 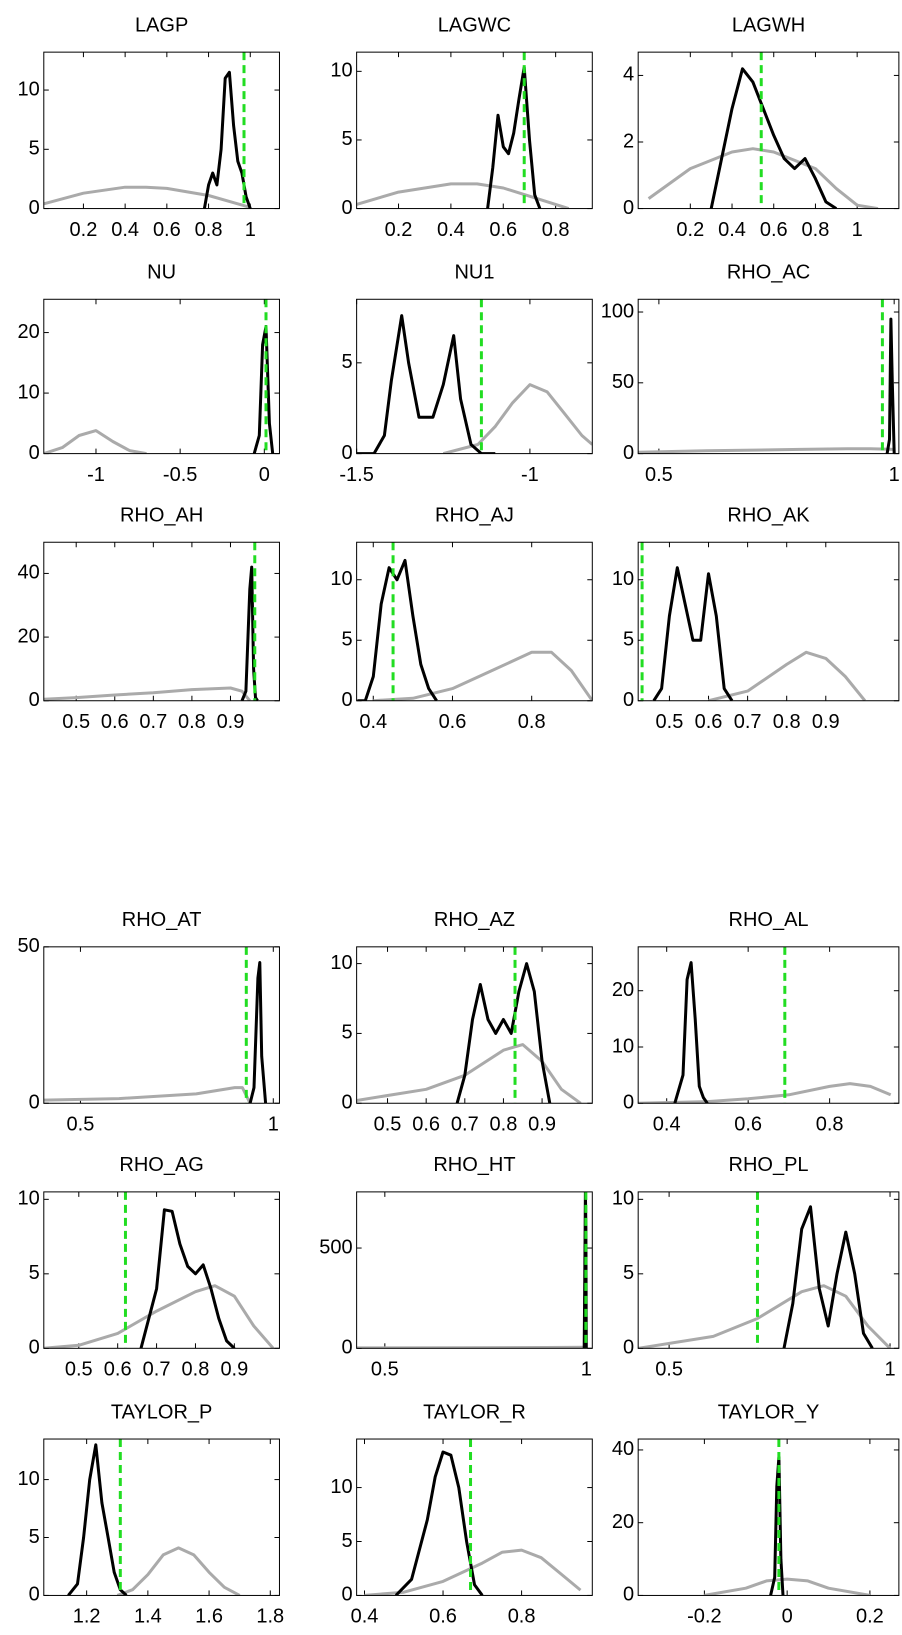 What do you see at coordinates (149, 1022) in the screenshot?
I see `panel: RHO_AT 0.5 1 0 50` at bounding box center [149, 1022].